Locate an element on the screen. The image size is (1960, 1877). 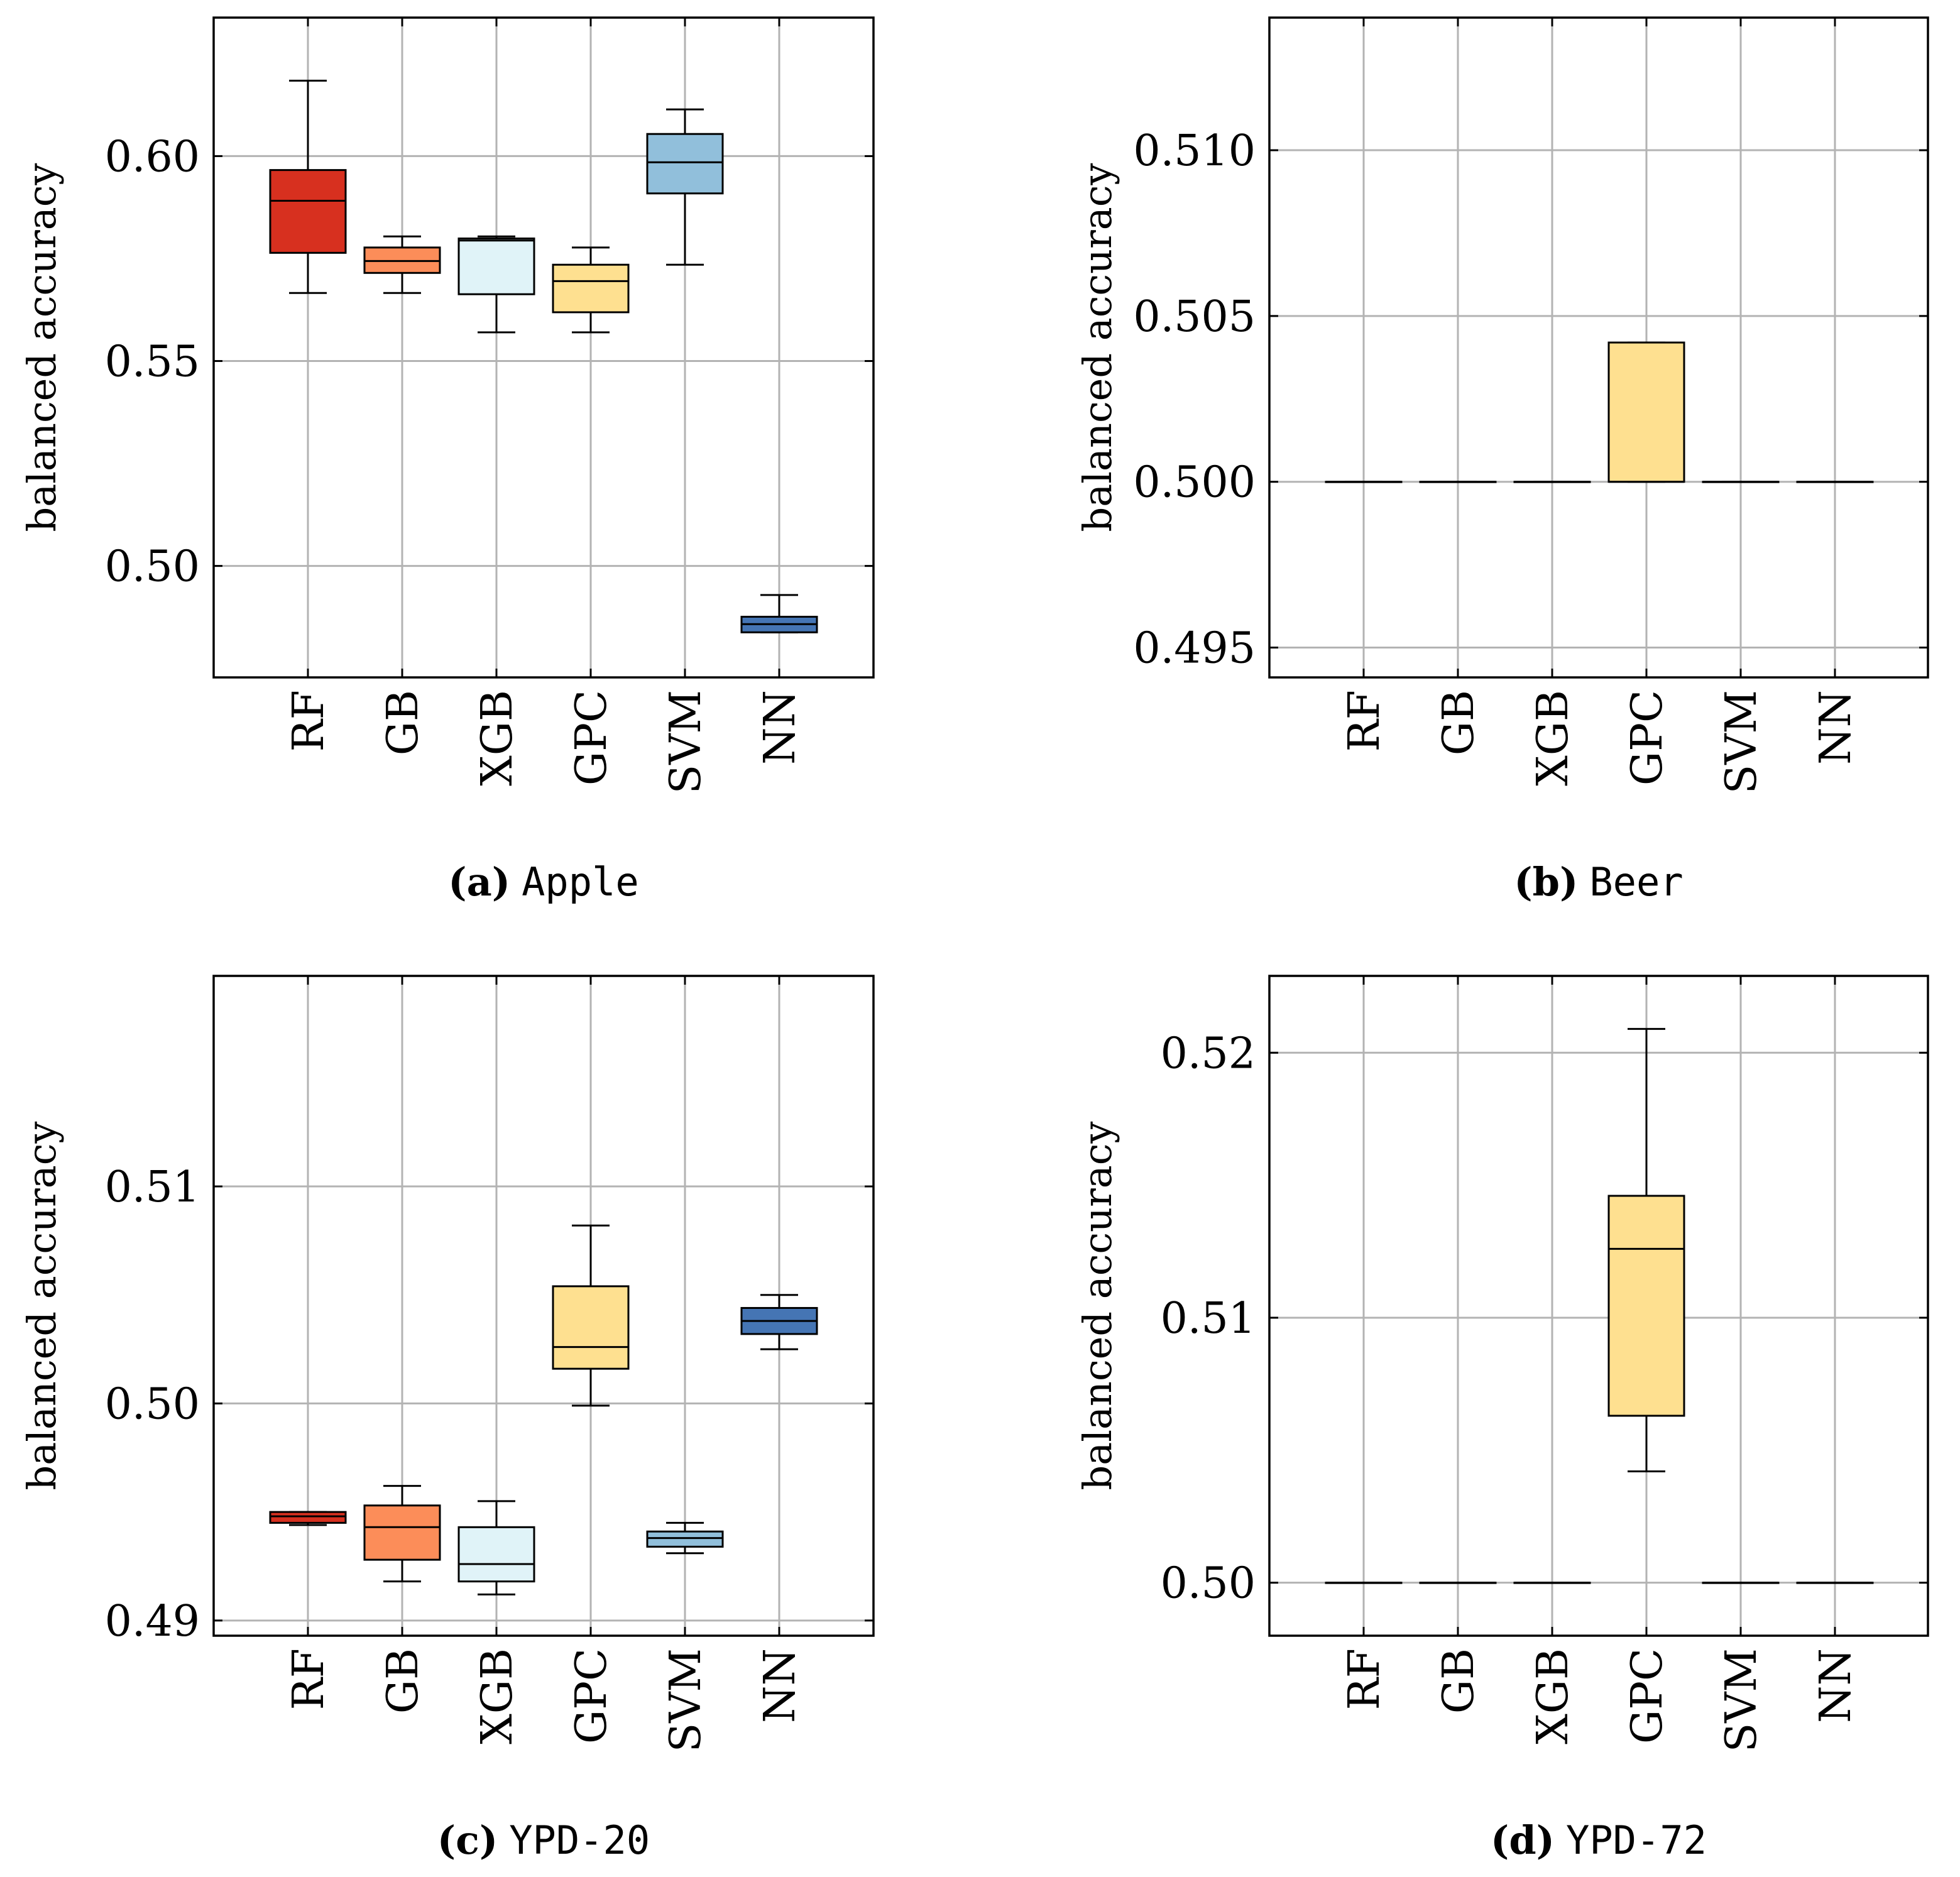
caption-letter: (b) is located at coordinates (1546, 882).